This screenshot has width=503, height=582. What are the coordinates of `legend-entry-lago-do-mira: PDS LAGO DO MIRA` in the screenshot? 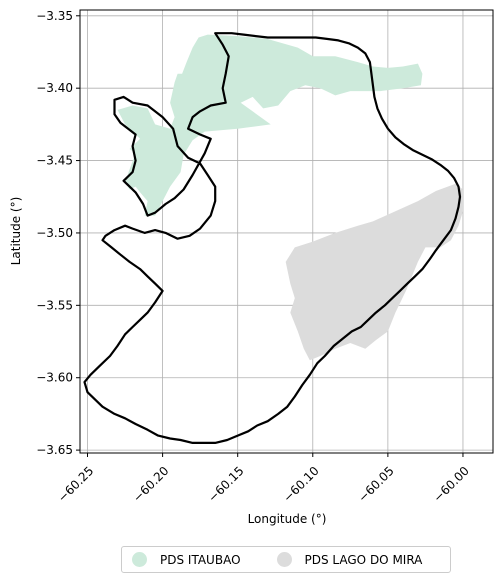 It's located at (345, 559).